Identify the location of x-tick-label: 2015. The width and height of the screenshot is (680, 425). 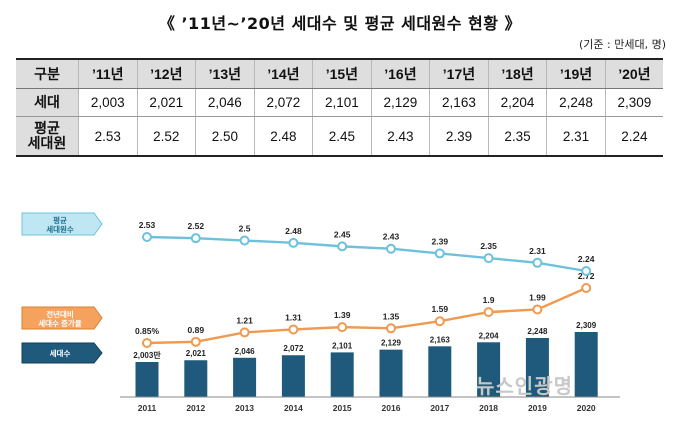
(342, 408).